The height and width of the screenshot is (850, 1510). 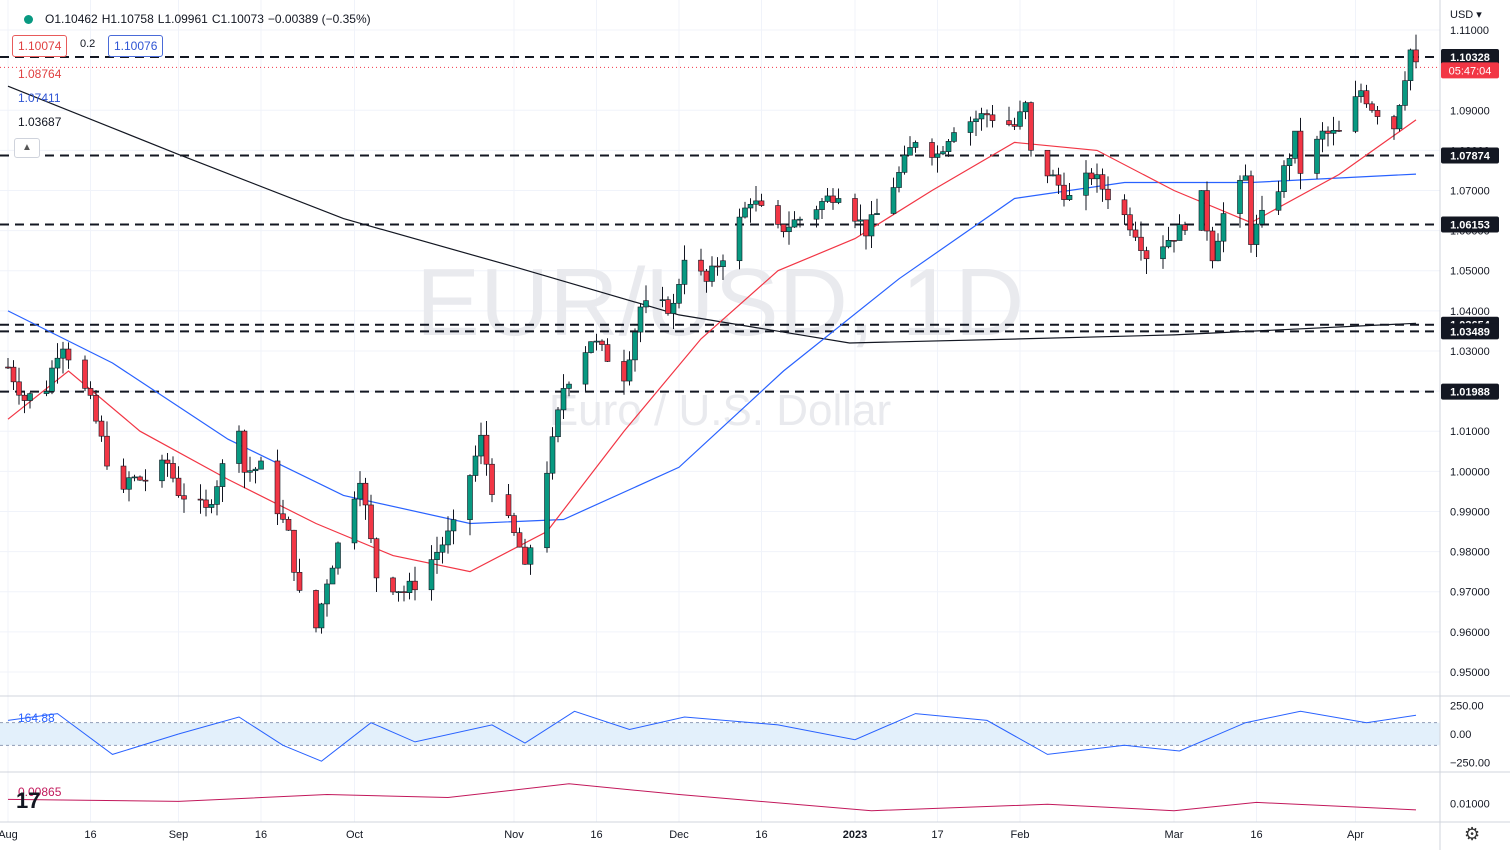 What do you see at coordinates (40, 74) in the screenshot?
I see `ma20-label: 1.08764` at bounding box center [40, 74].